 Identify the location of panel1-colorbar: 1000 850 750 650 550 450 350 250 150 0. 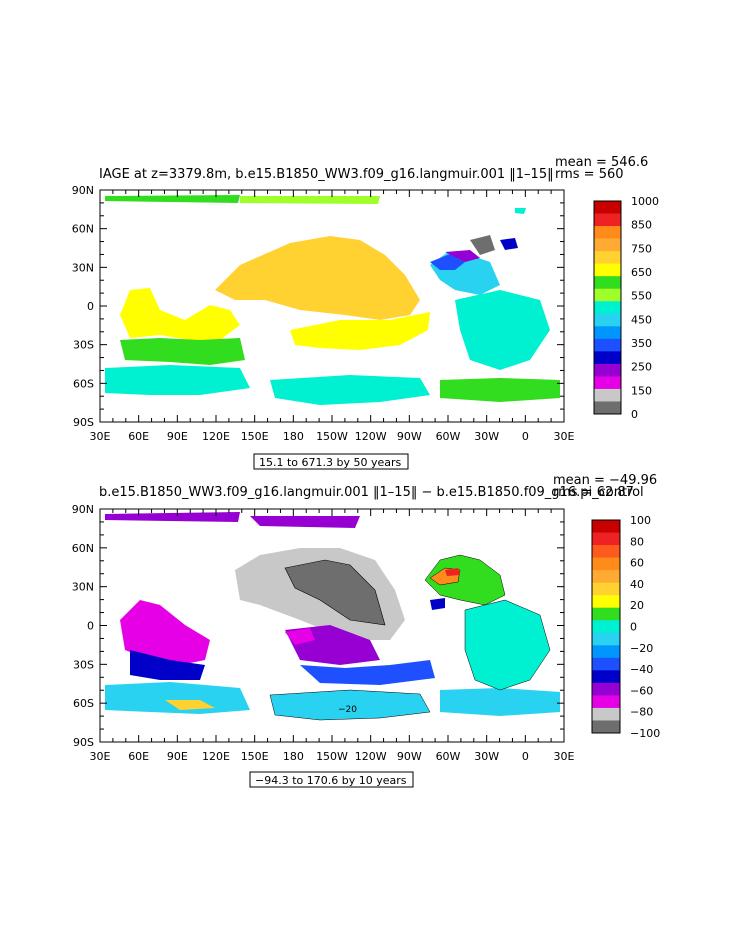
(626, 308).